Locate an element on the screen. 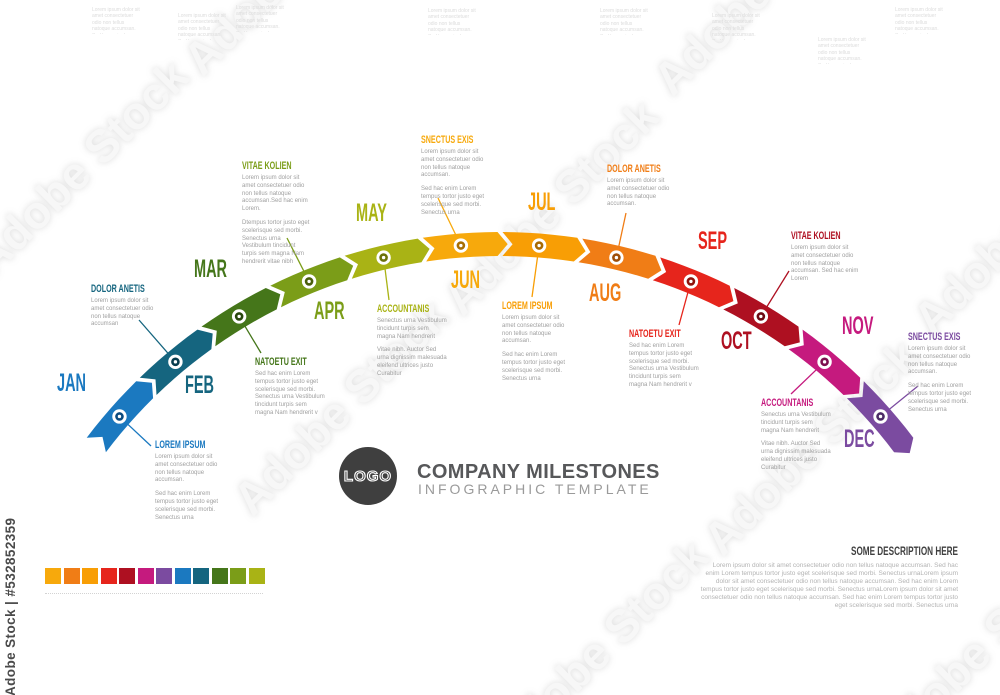 The width and height of the screenshot is (1000, 695). milestone-title: VITAE KOLIEN is located at coordinates (816, 236).